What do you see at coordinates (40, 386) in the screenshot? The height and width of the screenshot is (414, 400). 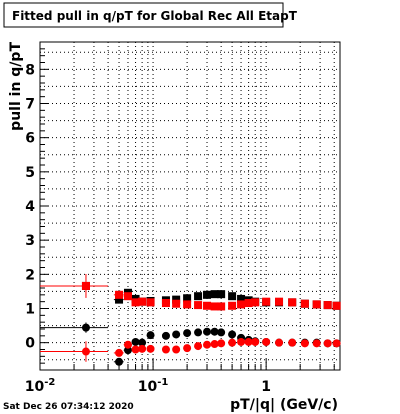 I see `x-tick-label: 10-2` at bounding box center [40, 386].